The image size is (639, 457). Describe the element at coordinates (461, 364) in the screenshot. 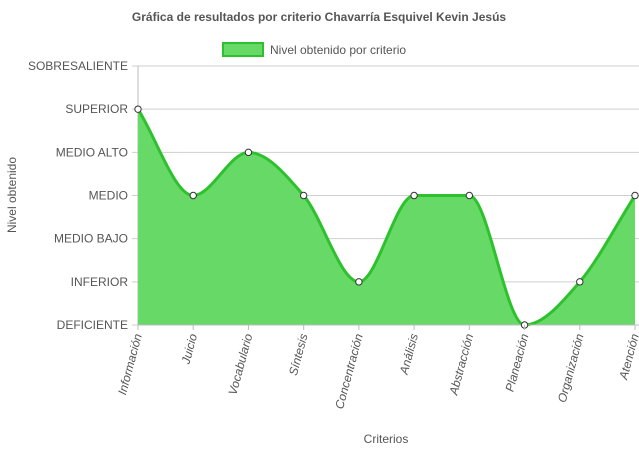

I see `x-tick-label: Abstracción` at that location.